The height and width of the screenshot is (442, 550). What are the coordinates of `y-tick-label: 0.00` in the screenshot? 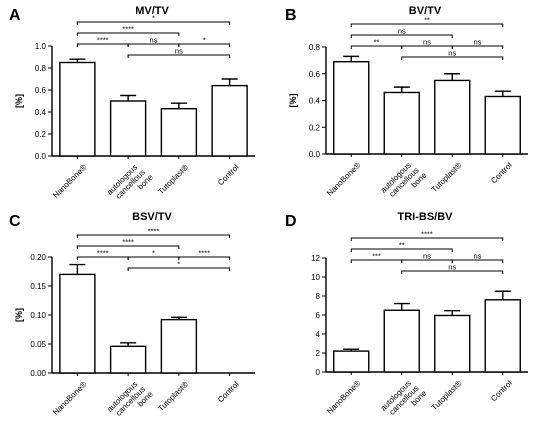 It's located at (38, 373).